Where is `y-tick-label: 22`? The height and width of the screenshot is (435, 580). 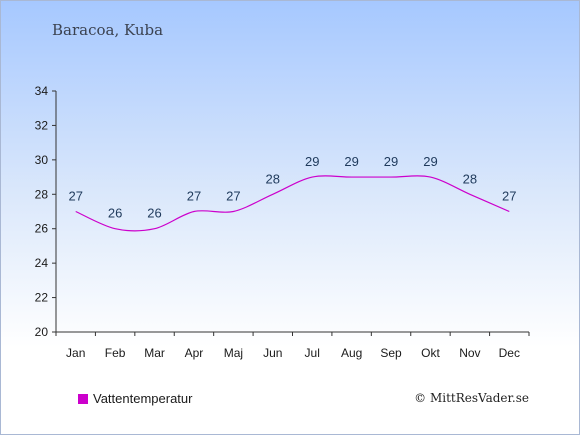 y-tick-label: 22 is located at coordinates (42, 298).